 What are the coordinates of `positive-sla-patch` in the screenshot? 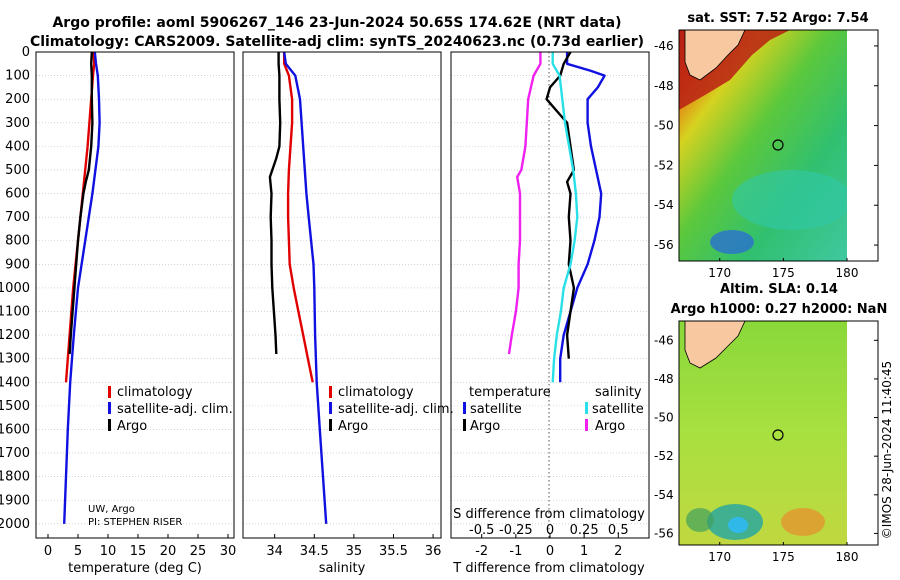 It's located at (803, 522).